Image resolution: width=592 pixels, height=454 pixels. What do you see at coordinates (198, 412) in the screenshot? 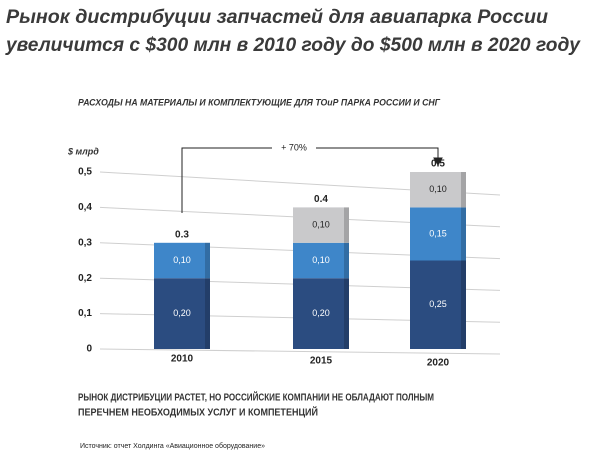
I see `note: ПЕРЕЧНЕМ НЕОБХОДИМЫХ УСЛУГ И КОМПЕТЕНЦИЙ` at bounding box center [198, 412].